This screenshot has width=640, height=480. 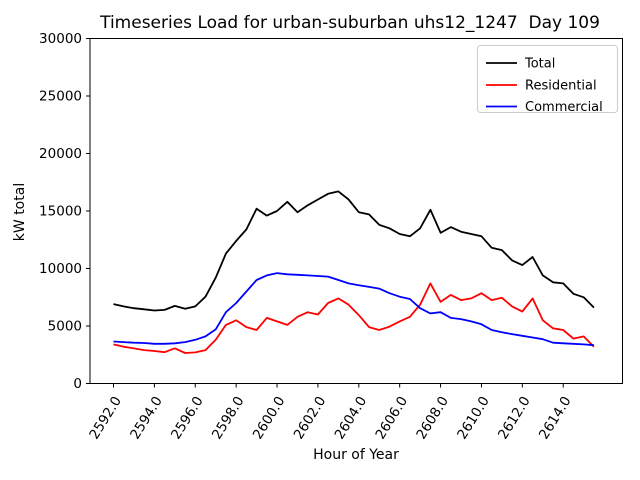 I want to click on legend-label-total: Total, so click(x=539, y=64).